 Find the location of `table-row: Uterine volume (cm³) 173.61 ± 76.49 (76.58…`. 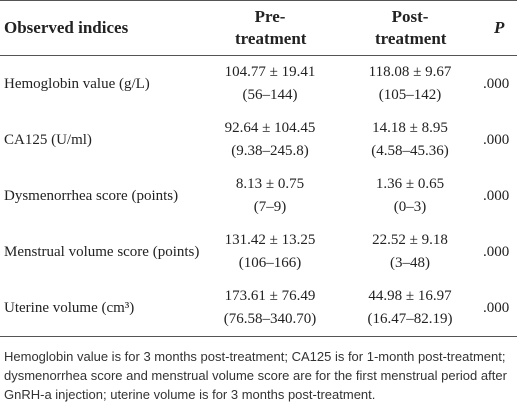

table-row: Uterine volume (cm³) 173.61 ± 76.49 (76.58… is located at coordinates (258, 308).